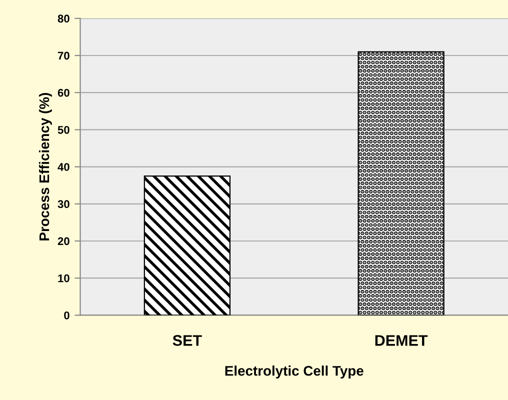 The height and width of the screenshot is (400, 508). I want to click on y-axis-title: Process Efficiency (%), so click(45, 166).